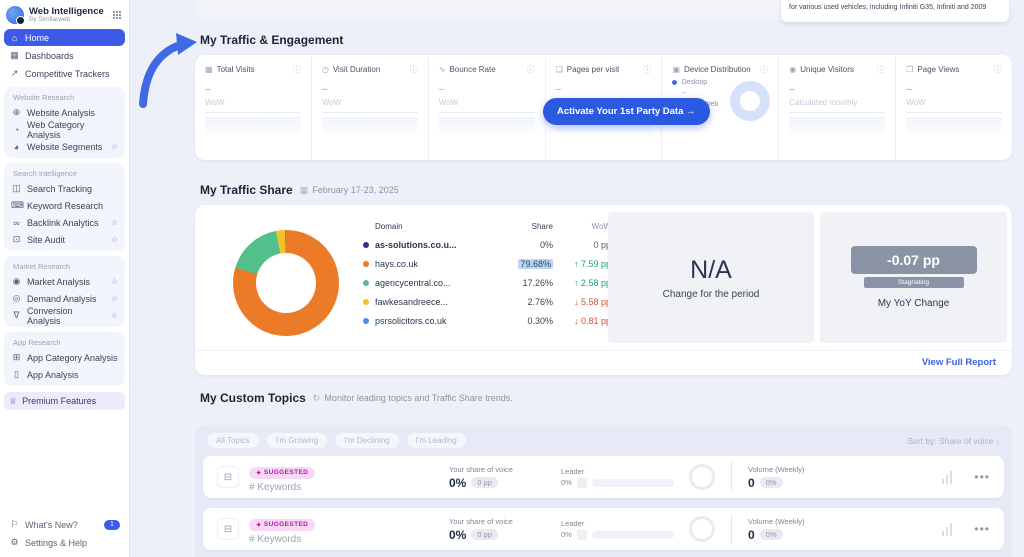 The height and width of the screenshot is (557, 1024). Describe the element at coordinates (246, 190) in the screenshot. I see `traffic-share-title: My Traffic Share` at that location.